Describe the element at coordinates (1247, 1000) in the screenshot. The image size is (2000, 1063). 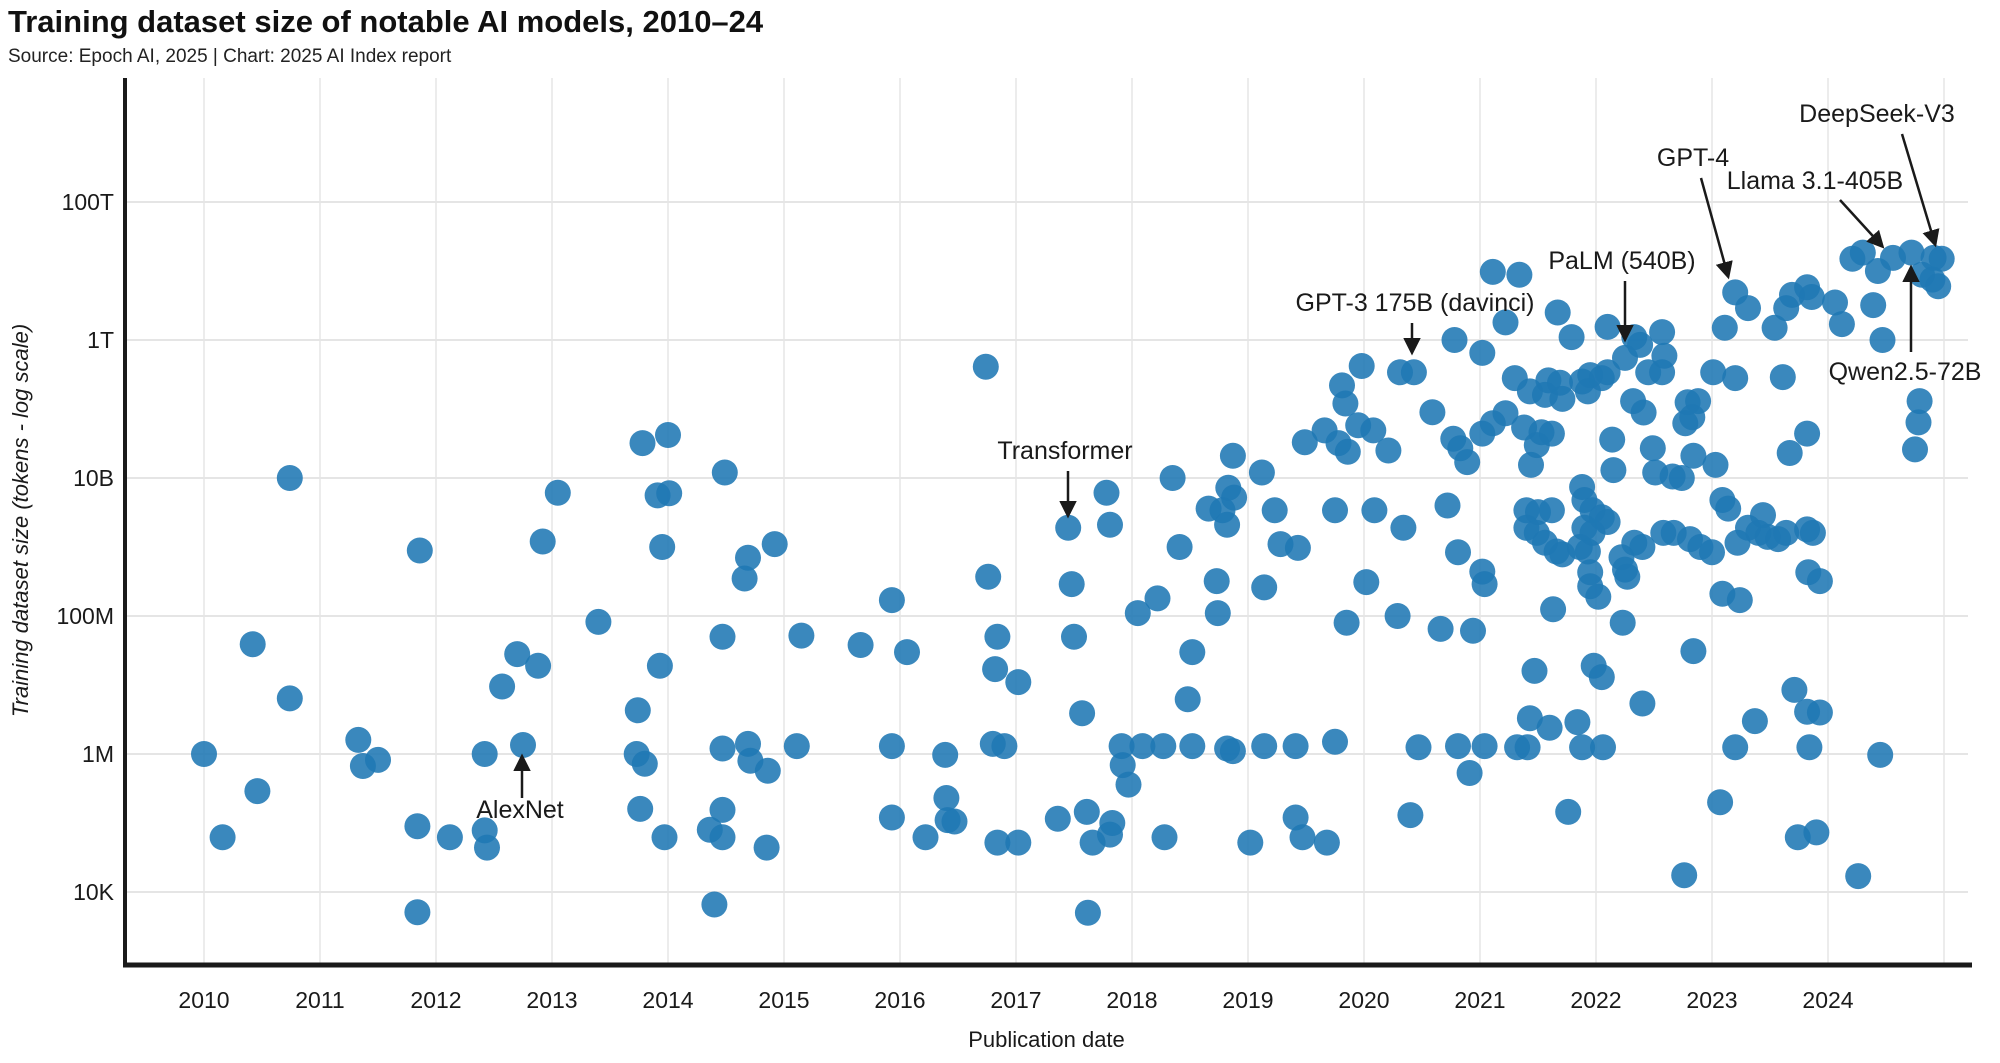
I see `x-tick-label: 2019` at that location.